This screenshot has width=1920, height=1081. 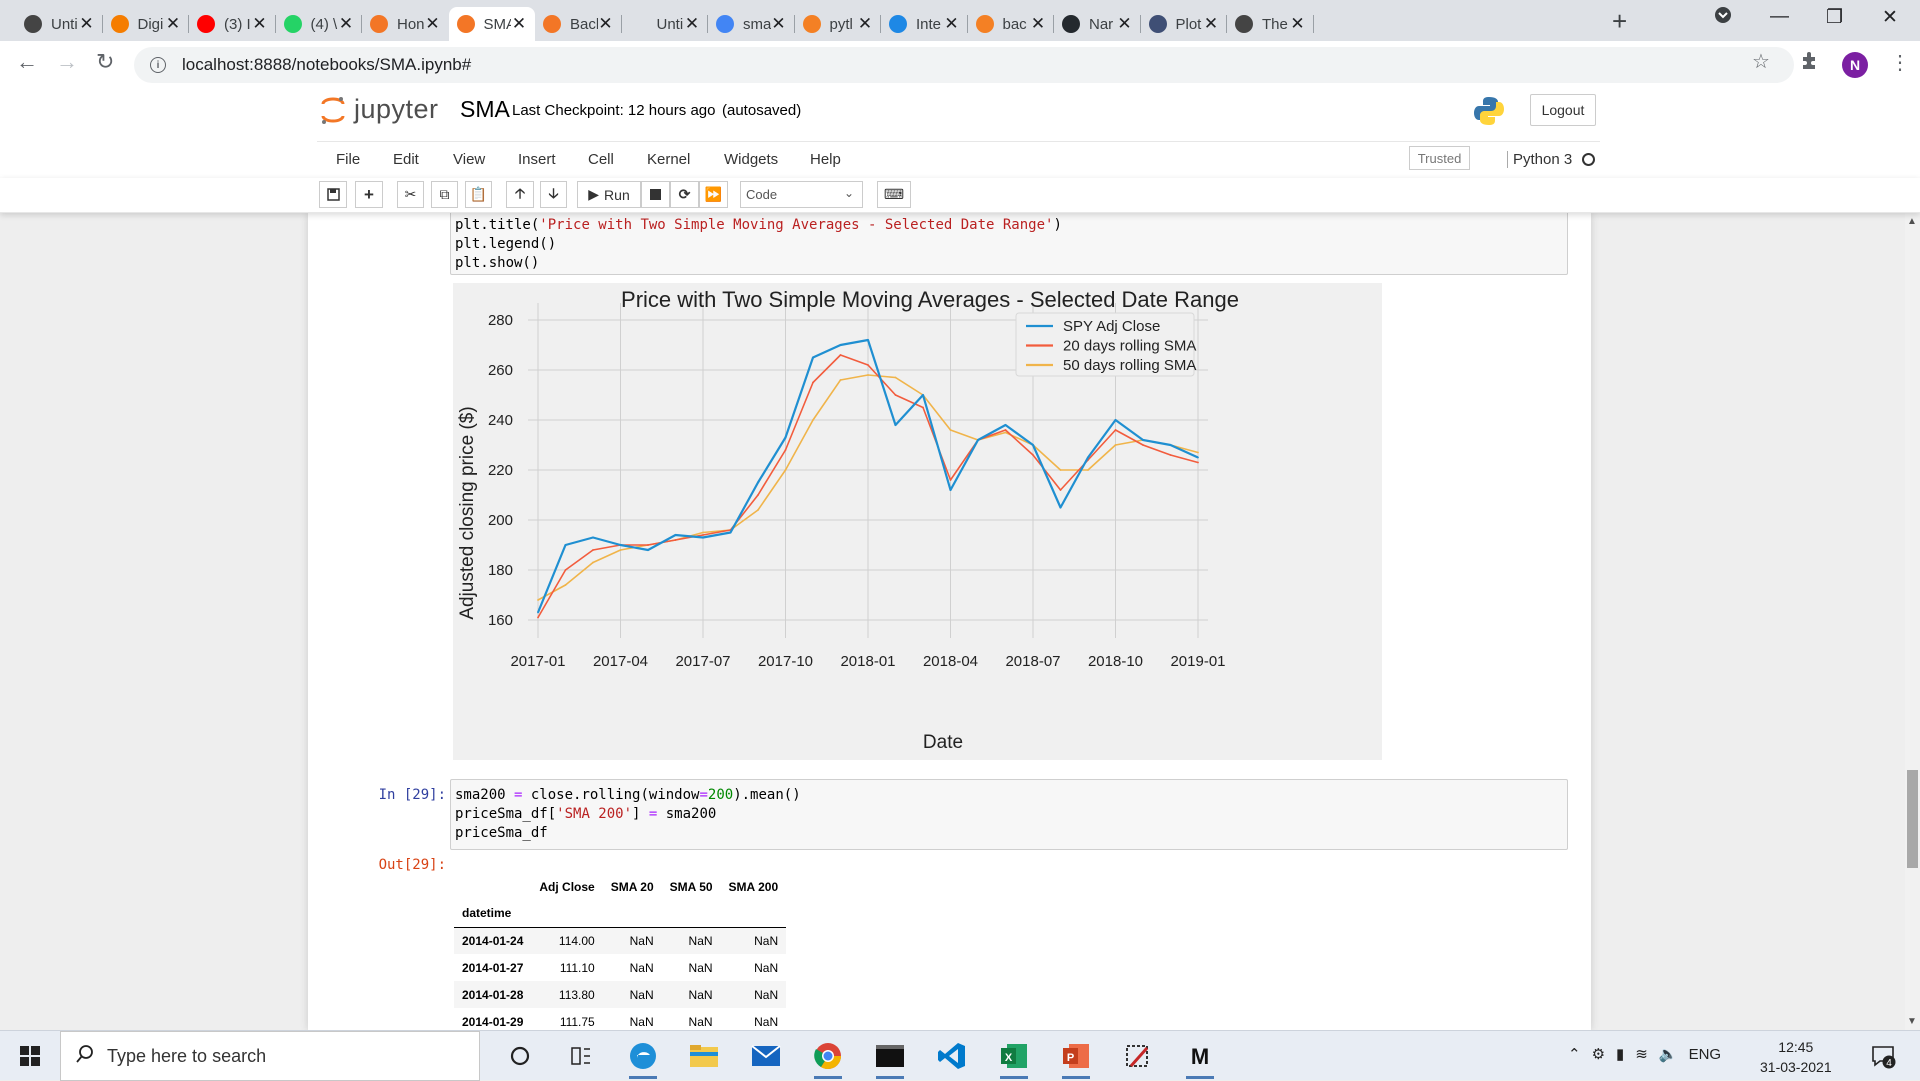 What do you see at coordinates (379, 109) in the screenshot?
I see `jupyter-logo: jupyter` at bounding box center [379, 109].